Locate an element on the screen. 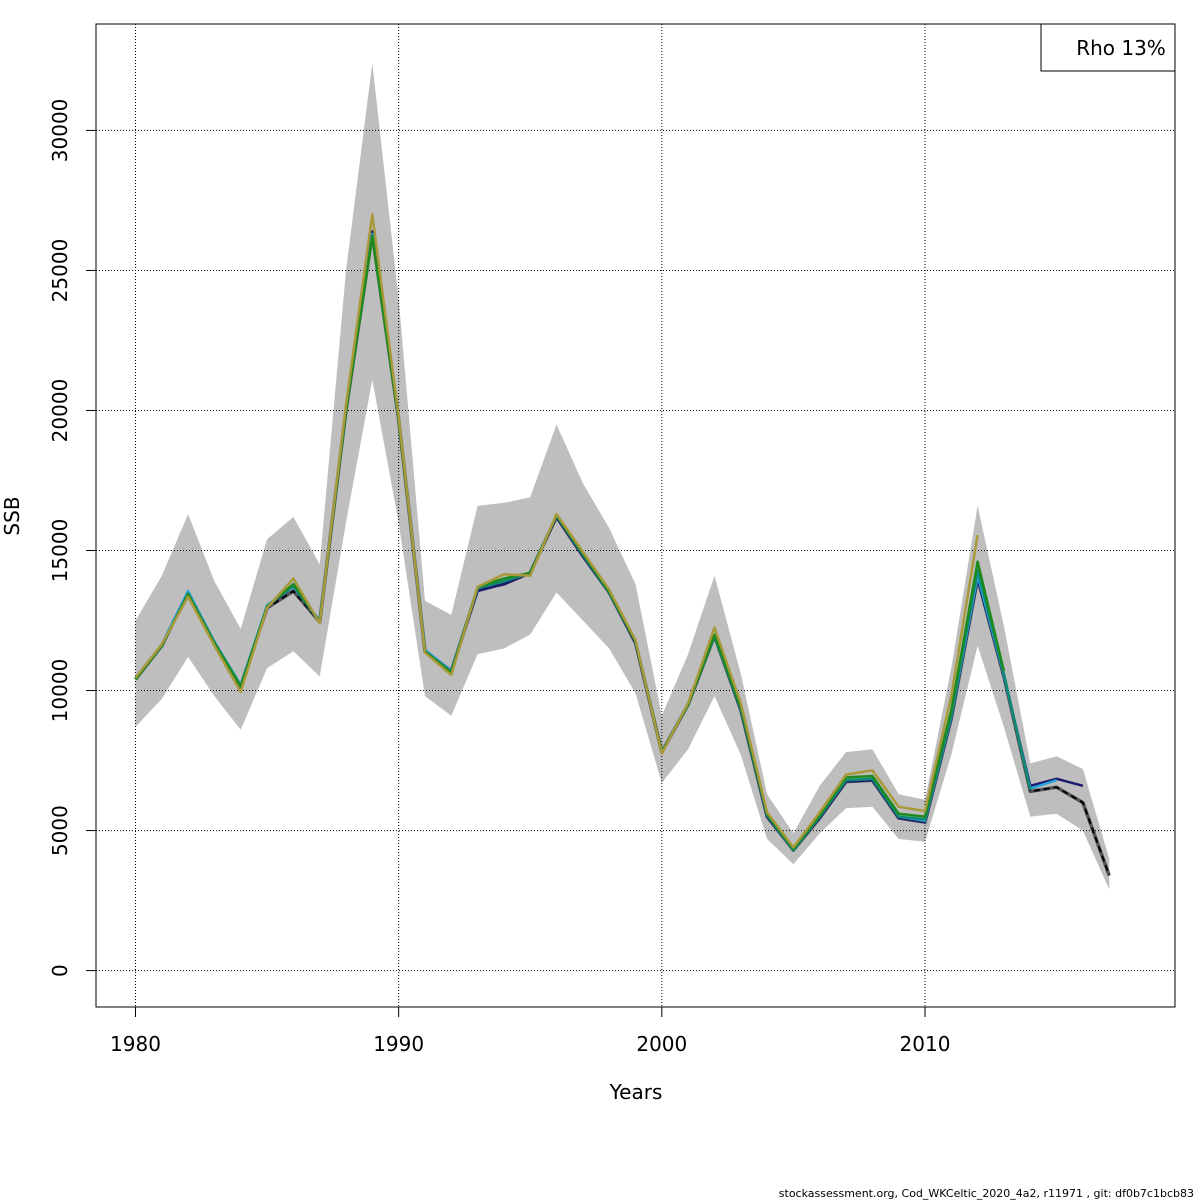 The height and width of the screenshot is (1200, 1200). legend-box is located at coordinates (1108, 47).